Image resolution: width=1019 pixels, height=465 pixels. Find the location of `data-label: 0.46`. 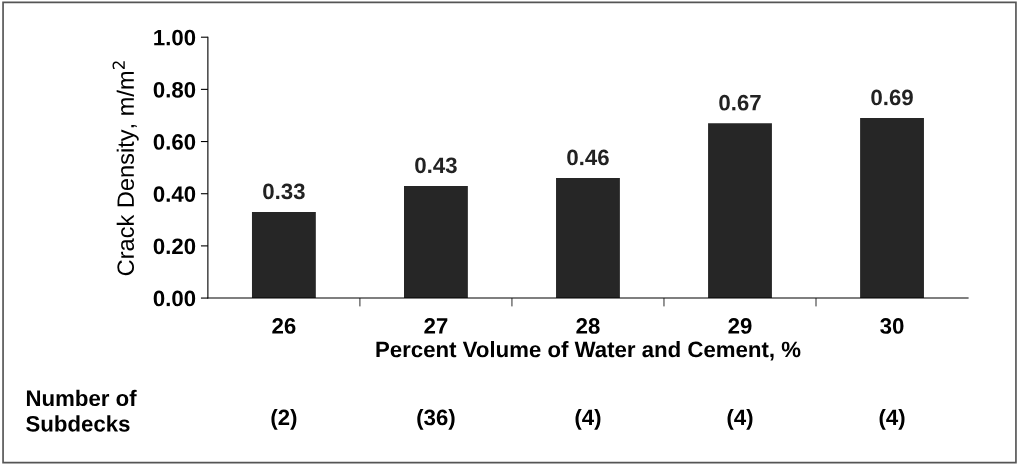

data-label: 0.46 is located at coordinates (588, 157).